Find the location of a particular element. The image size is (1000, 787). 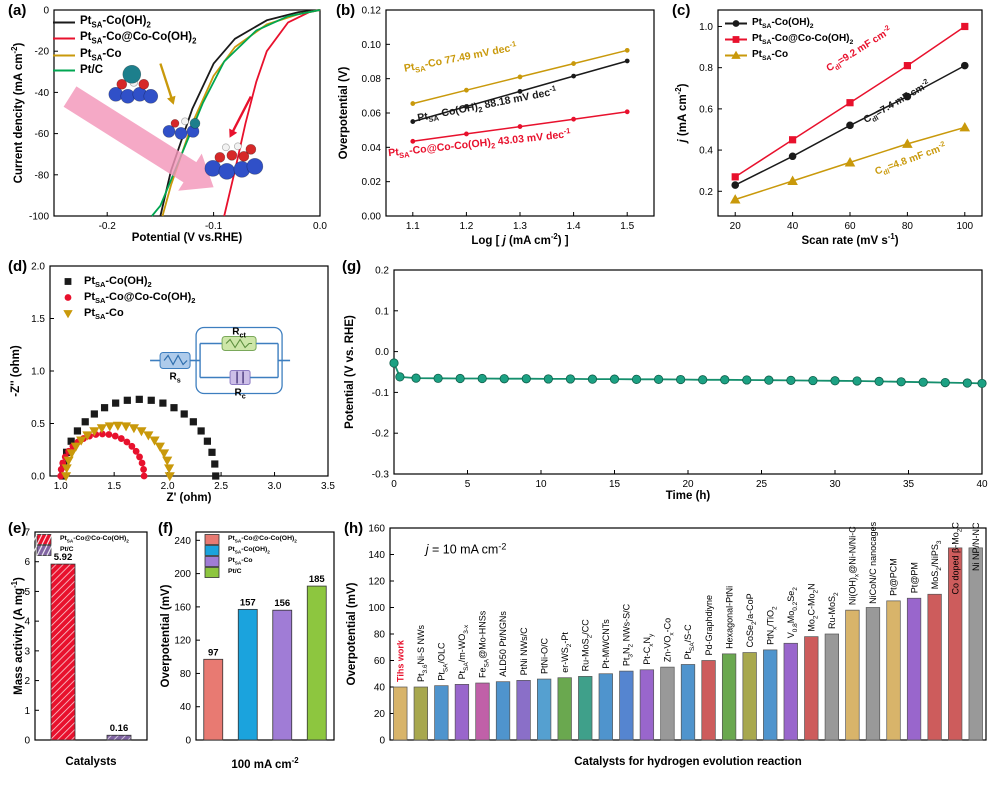

circuit-label-rct: Rct is located at coordinates (239, 333).